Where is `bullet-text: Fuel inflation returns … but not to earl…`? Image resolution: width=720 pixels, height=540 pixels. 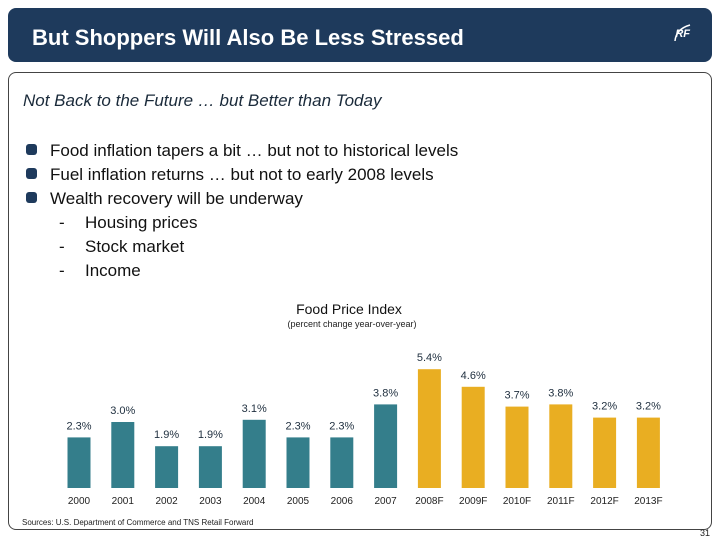 bullet-text: Fuel inflation returns … but not to earl… is located at coordinates (242, 174).